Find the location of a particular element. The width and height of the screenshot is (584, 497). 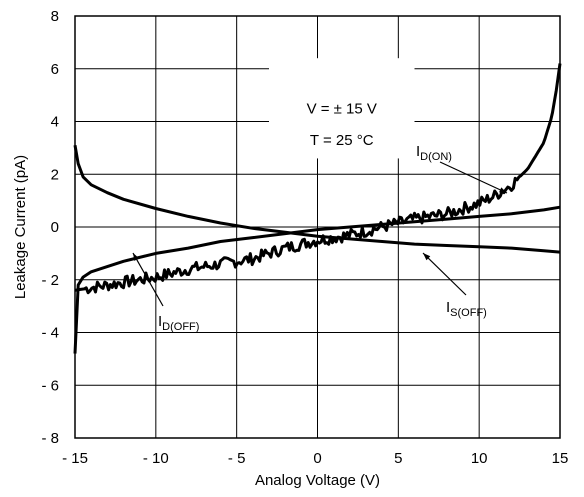

x-tick-label: 10 is located at coordinates (479, 458).